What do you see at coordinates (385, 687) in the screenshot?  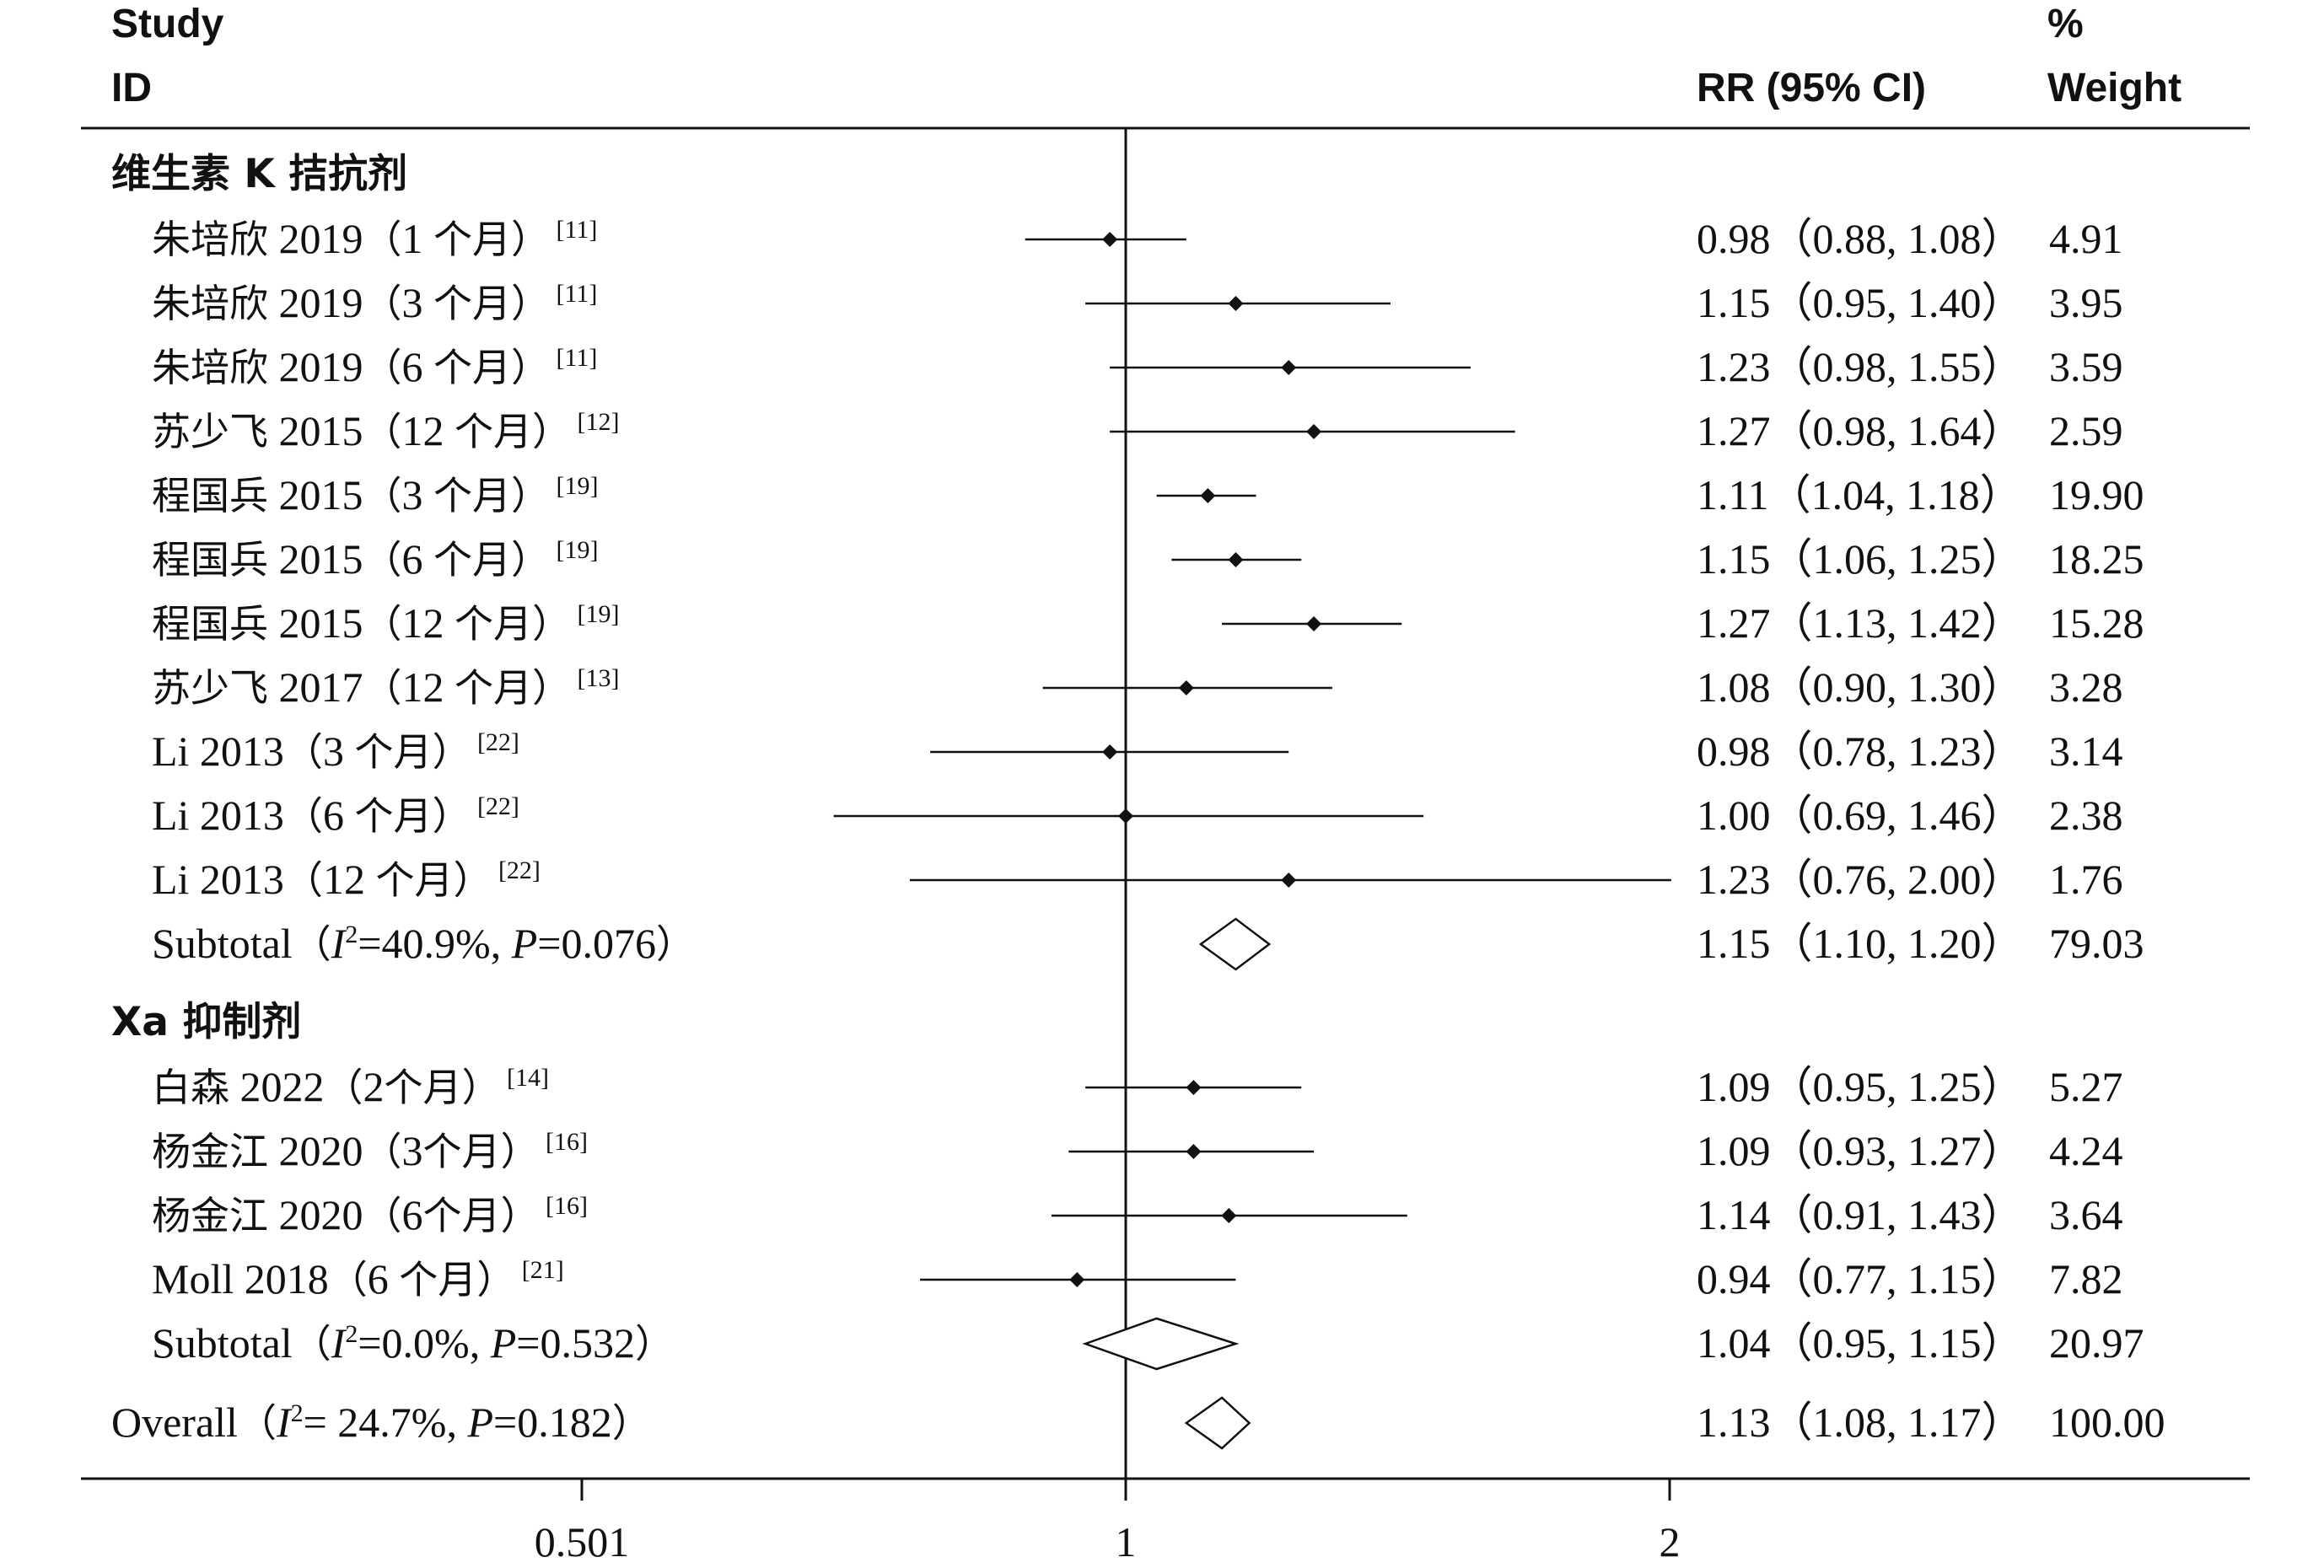 I see `study-label: 苏少飞 2017（12 个月） [13]` at bounding box center [385, 687].